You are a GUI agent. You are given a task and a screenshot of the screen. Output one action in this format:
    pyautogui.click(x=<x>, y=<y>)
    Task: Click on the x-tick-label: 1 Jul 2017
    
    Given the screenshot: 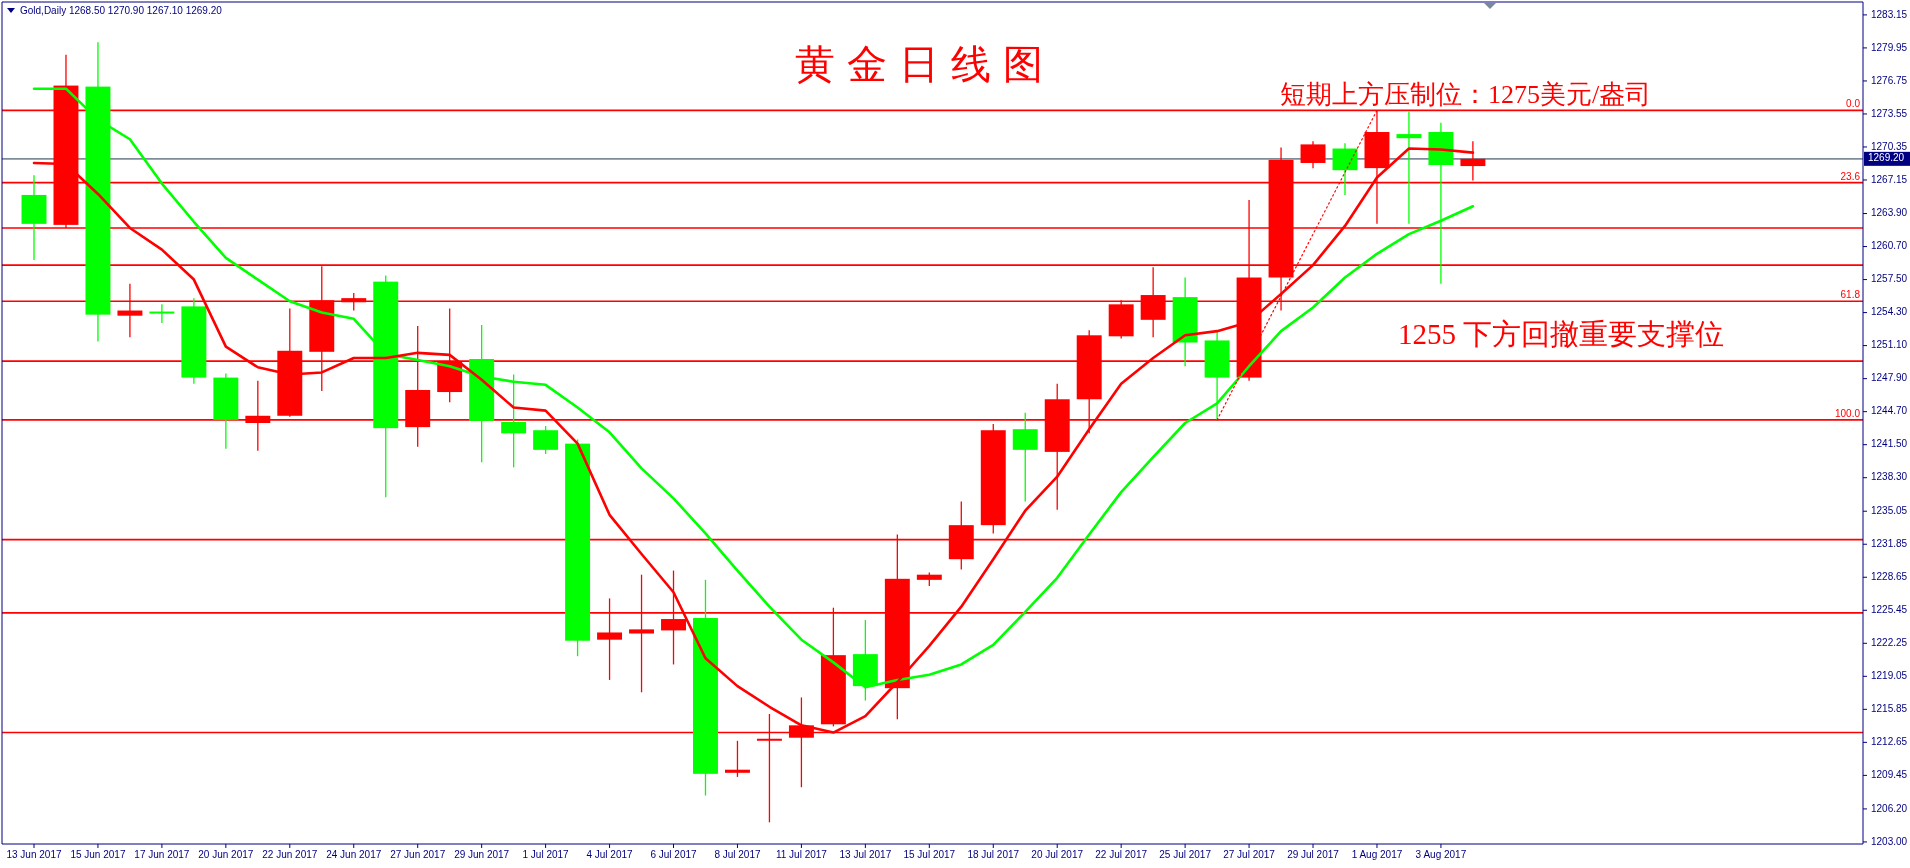 What is the action you would take?
    pyautogui.click(x=546, y=854)
    